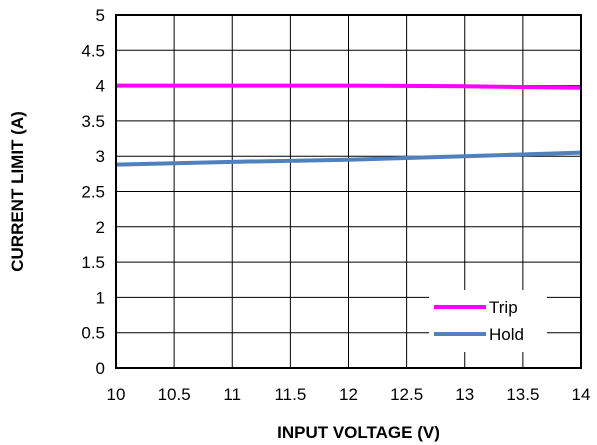  I want to click on y-tick-label: 3.5, so click(93, 121).